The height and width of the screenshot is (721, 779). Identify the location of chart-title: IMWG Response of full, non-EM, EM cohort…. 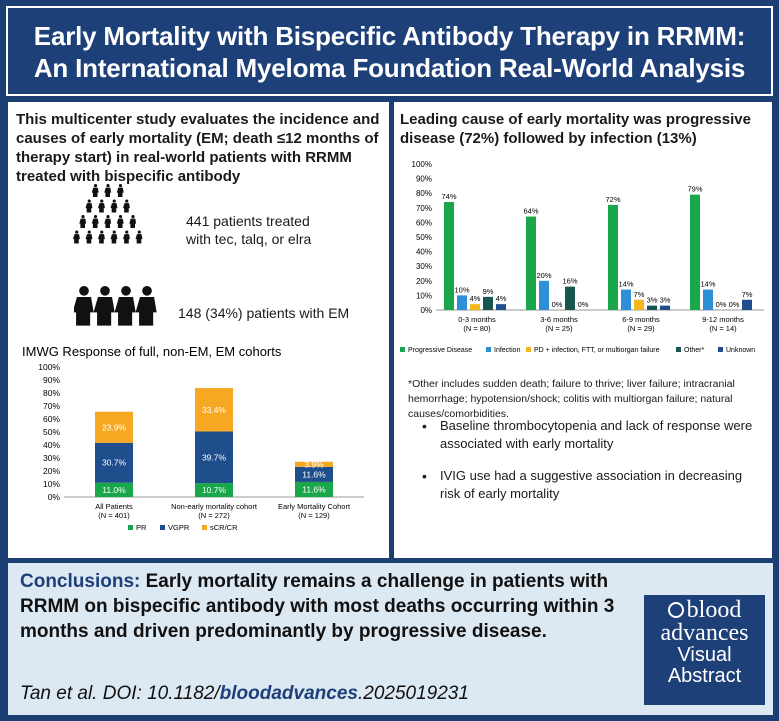
(152, 351).